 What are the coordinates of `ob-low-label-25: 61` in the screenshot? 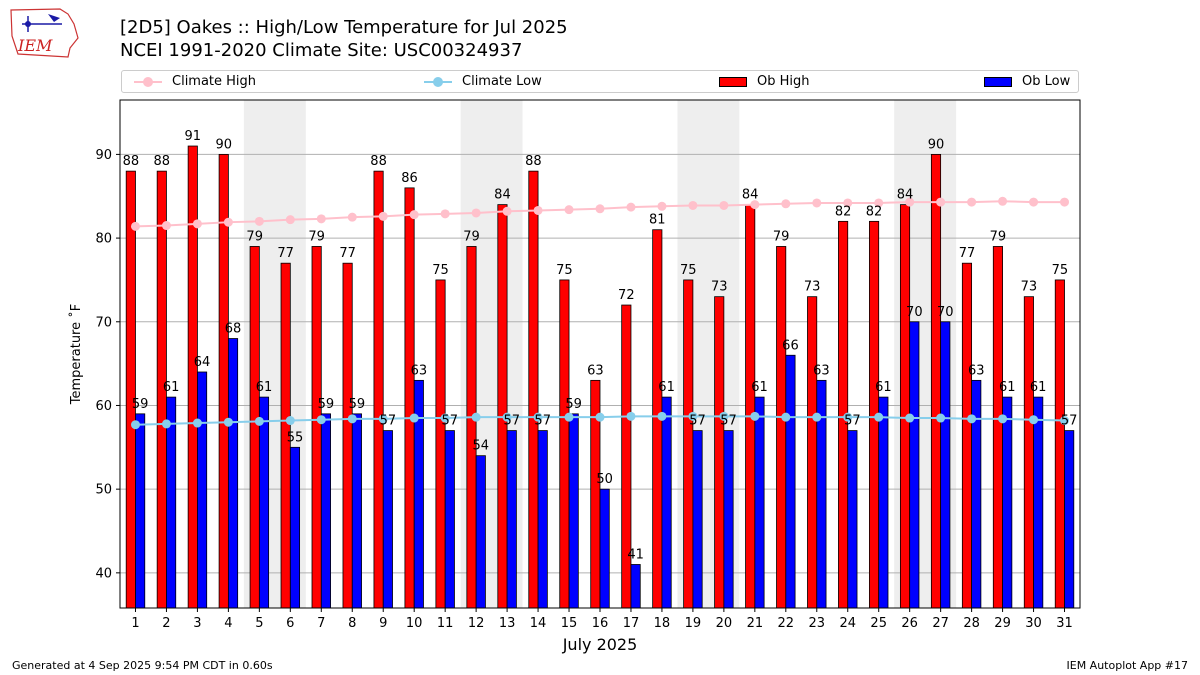 It's located at (883, 387).